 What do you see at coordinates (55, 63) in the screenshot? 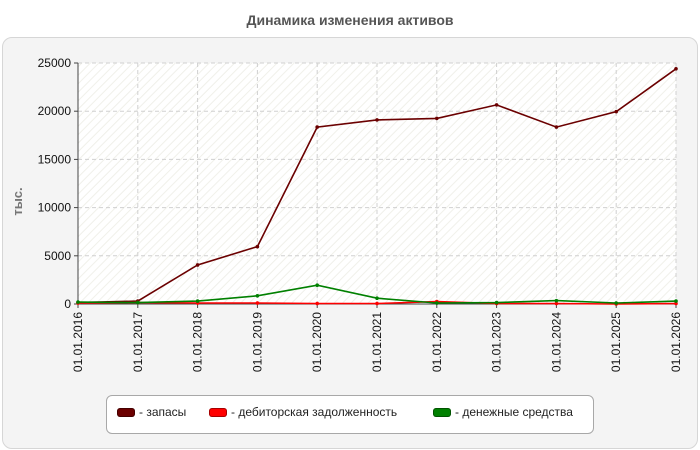
I see `y-tick-label: 25000` at bounding box center [55, 63].